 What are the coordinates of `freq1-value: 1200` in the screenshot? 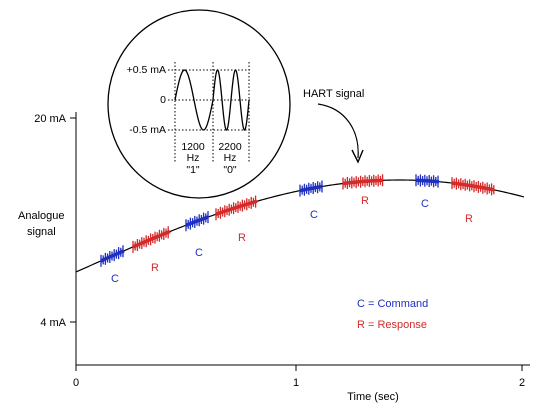 It's located at (193, 147).